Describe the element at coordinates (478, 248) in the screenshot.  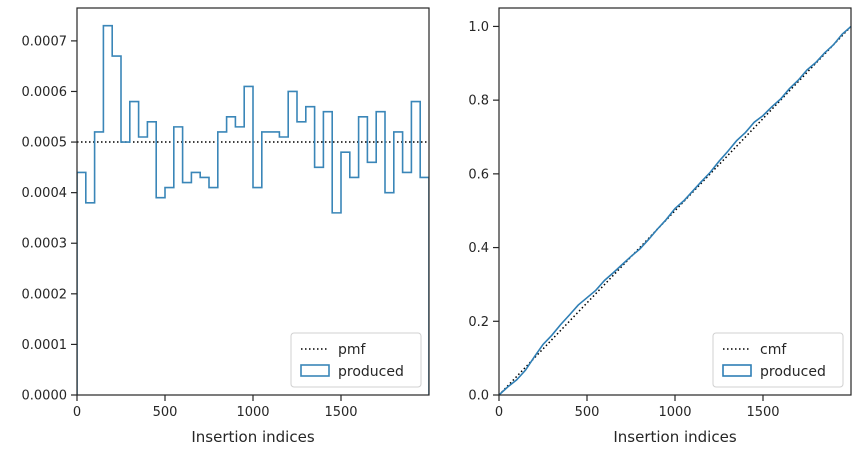
I see `y-tick-label: 0.4` at that location.